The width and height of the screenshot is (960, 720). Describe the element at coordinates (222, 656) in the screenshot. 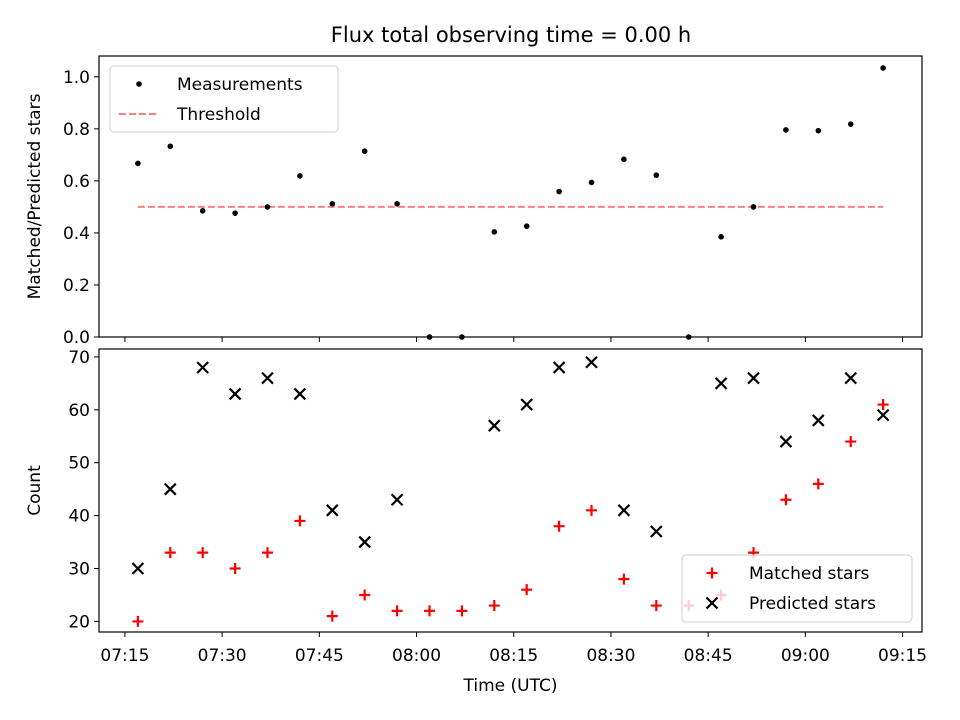

I see `bottom-x-tick-label: 07:30` at that location.